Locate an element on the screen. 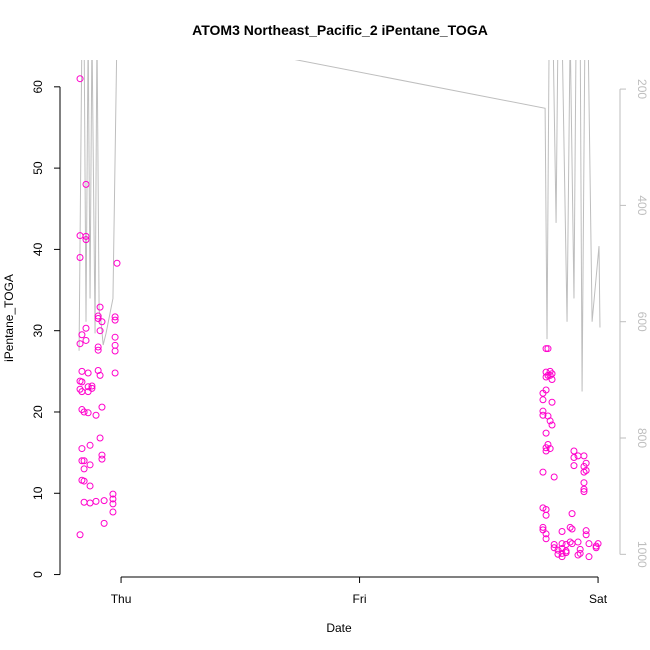 The height and width of the screenshot is (650, 650). y2-tick-label: 800 is located at coordinates (642, 438).